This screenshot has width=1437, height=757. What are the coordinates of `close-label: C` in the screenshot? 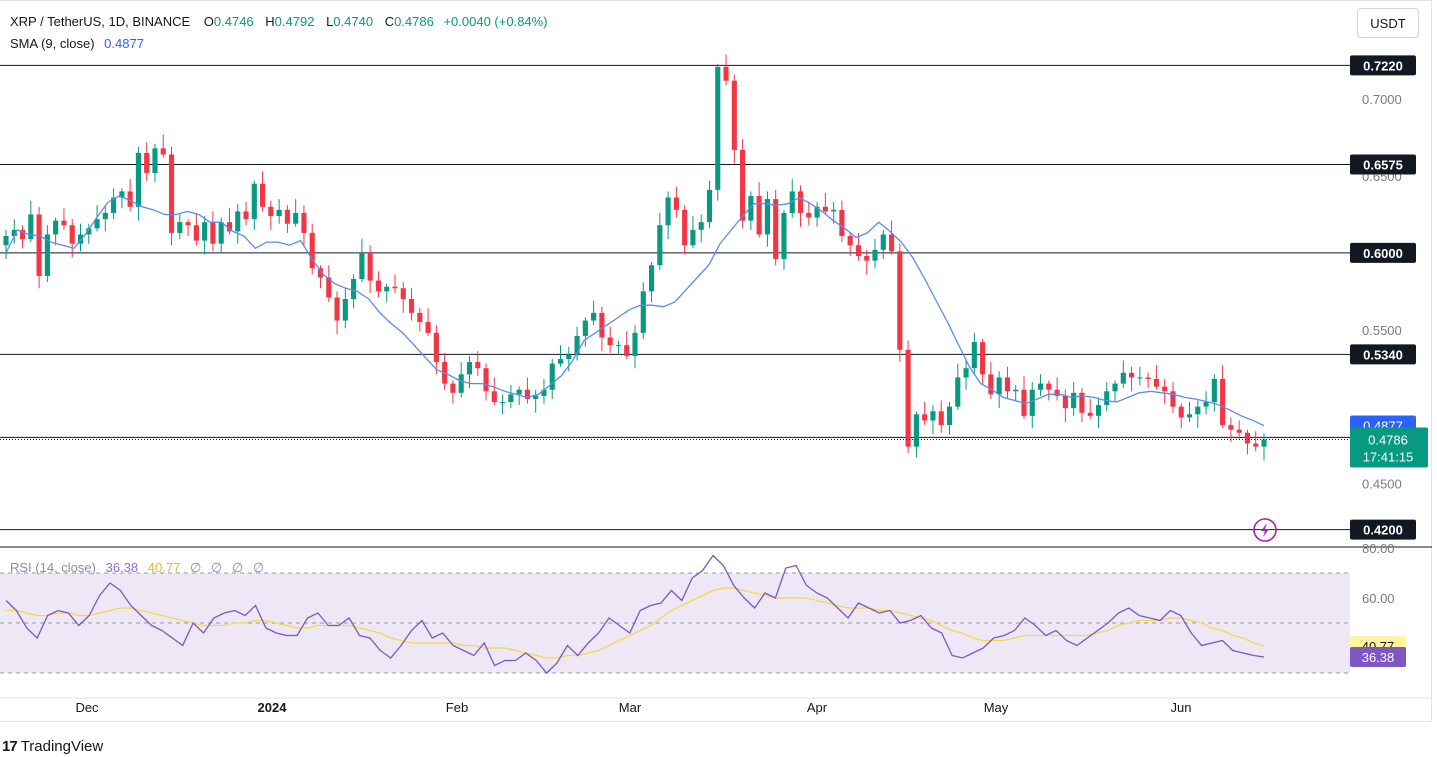 It's located at (389, 21).